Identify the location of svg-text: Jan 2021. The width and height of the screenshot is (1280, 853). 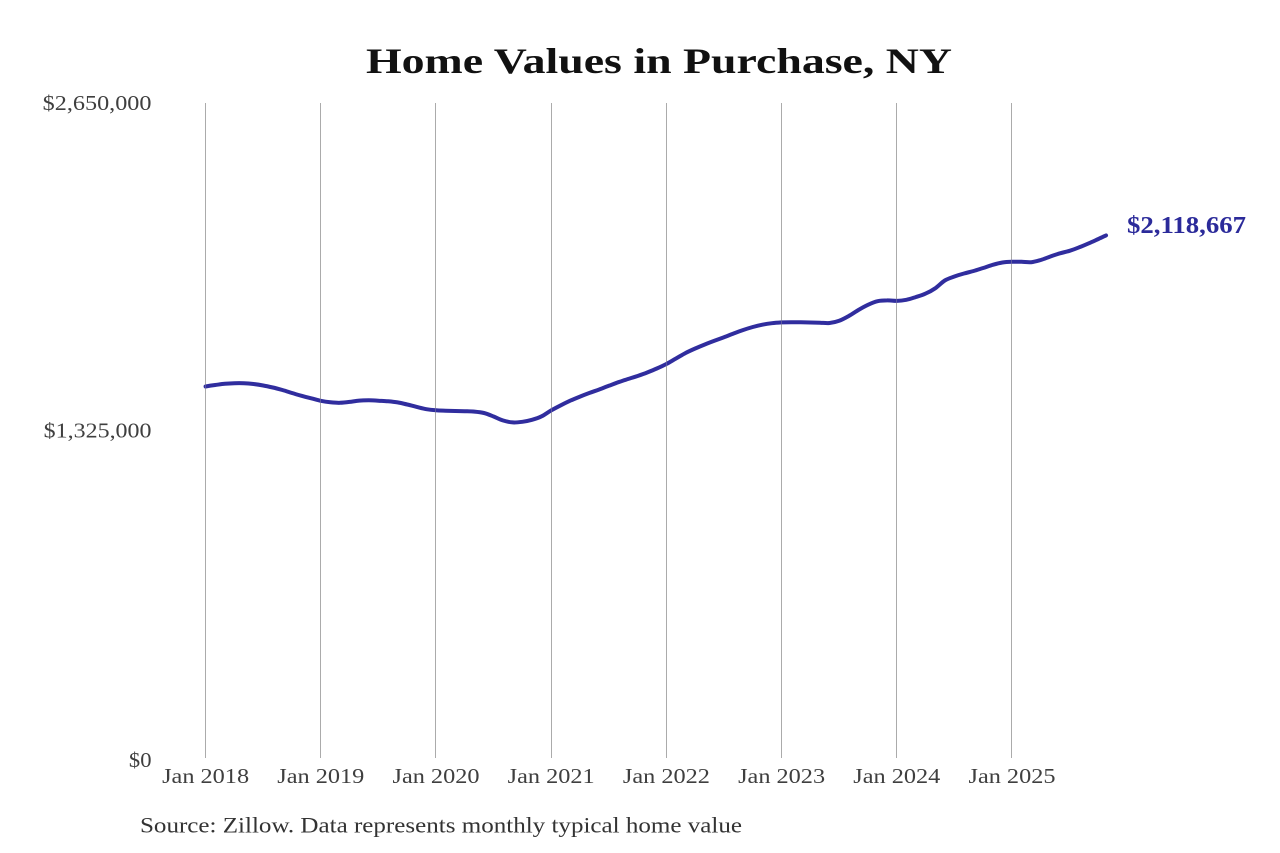
(551, 776).